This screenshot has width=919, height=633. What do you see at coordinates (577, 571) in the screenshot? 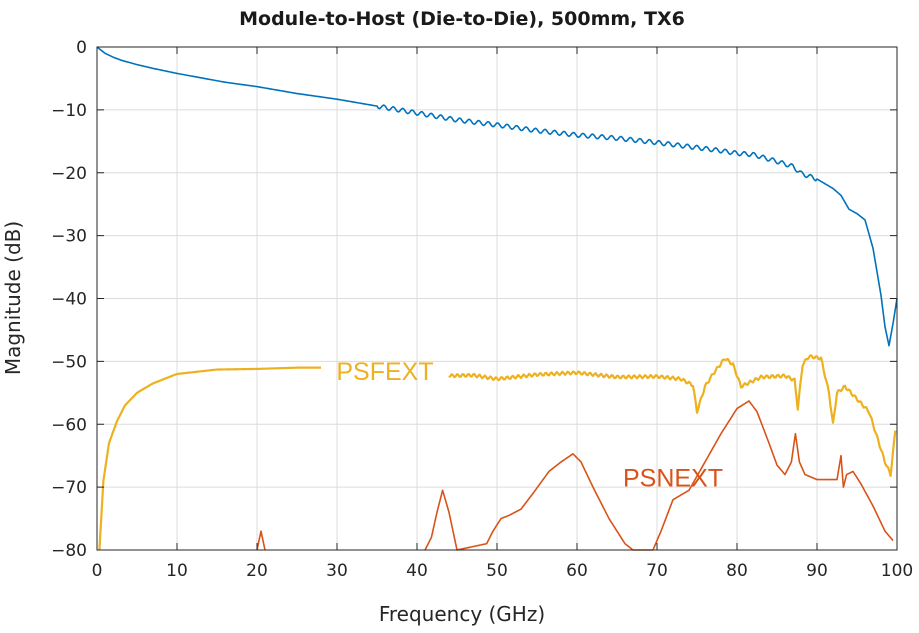
I see `x-tick-label: 60` at bounding box center [577, 571].